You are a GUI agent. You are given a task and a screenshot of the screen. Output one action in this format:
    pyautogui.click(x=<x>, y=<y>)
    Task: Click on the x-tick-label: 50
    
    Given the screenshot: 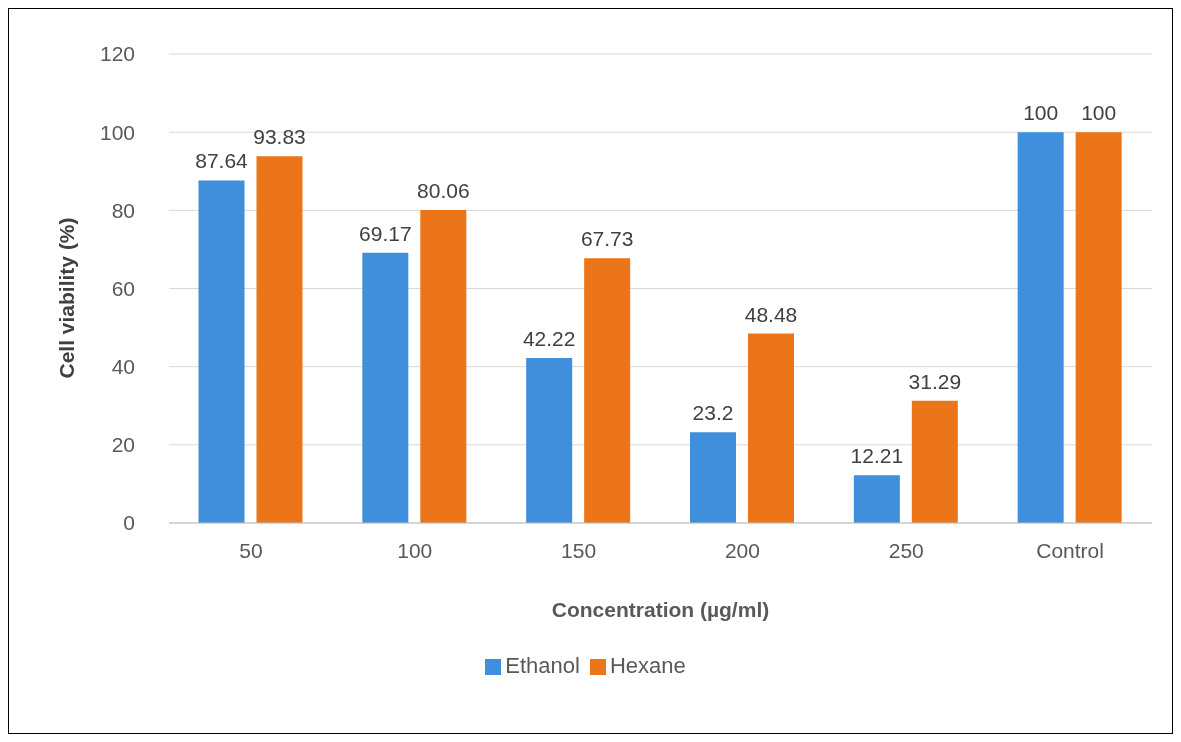 What is the action you would take?
    pyautogui.click(x=251, y=550)
    